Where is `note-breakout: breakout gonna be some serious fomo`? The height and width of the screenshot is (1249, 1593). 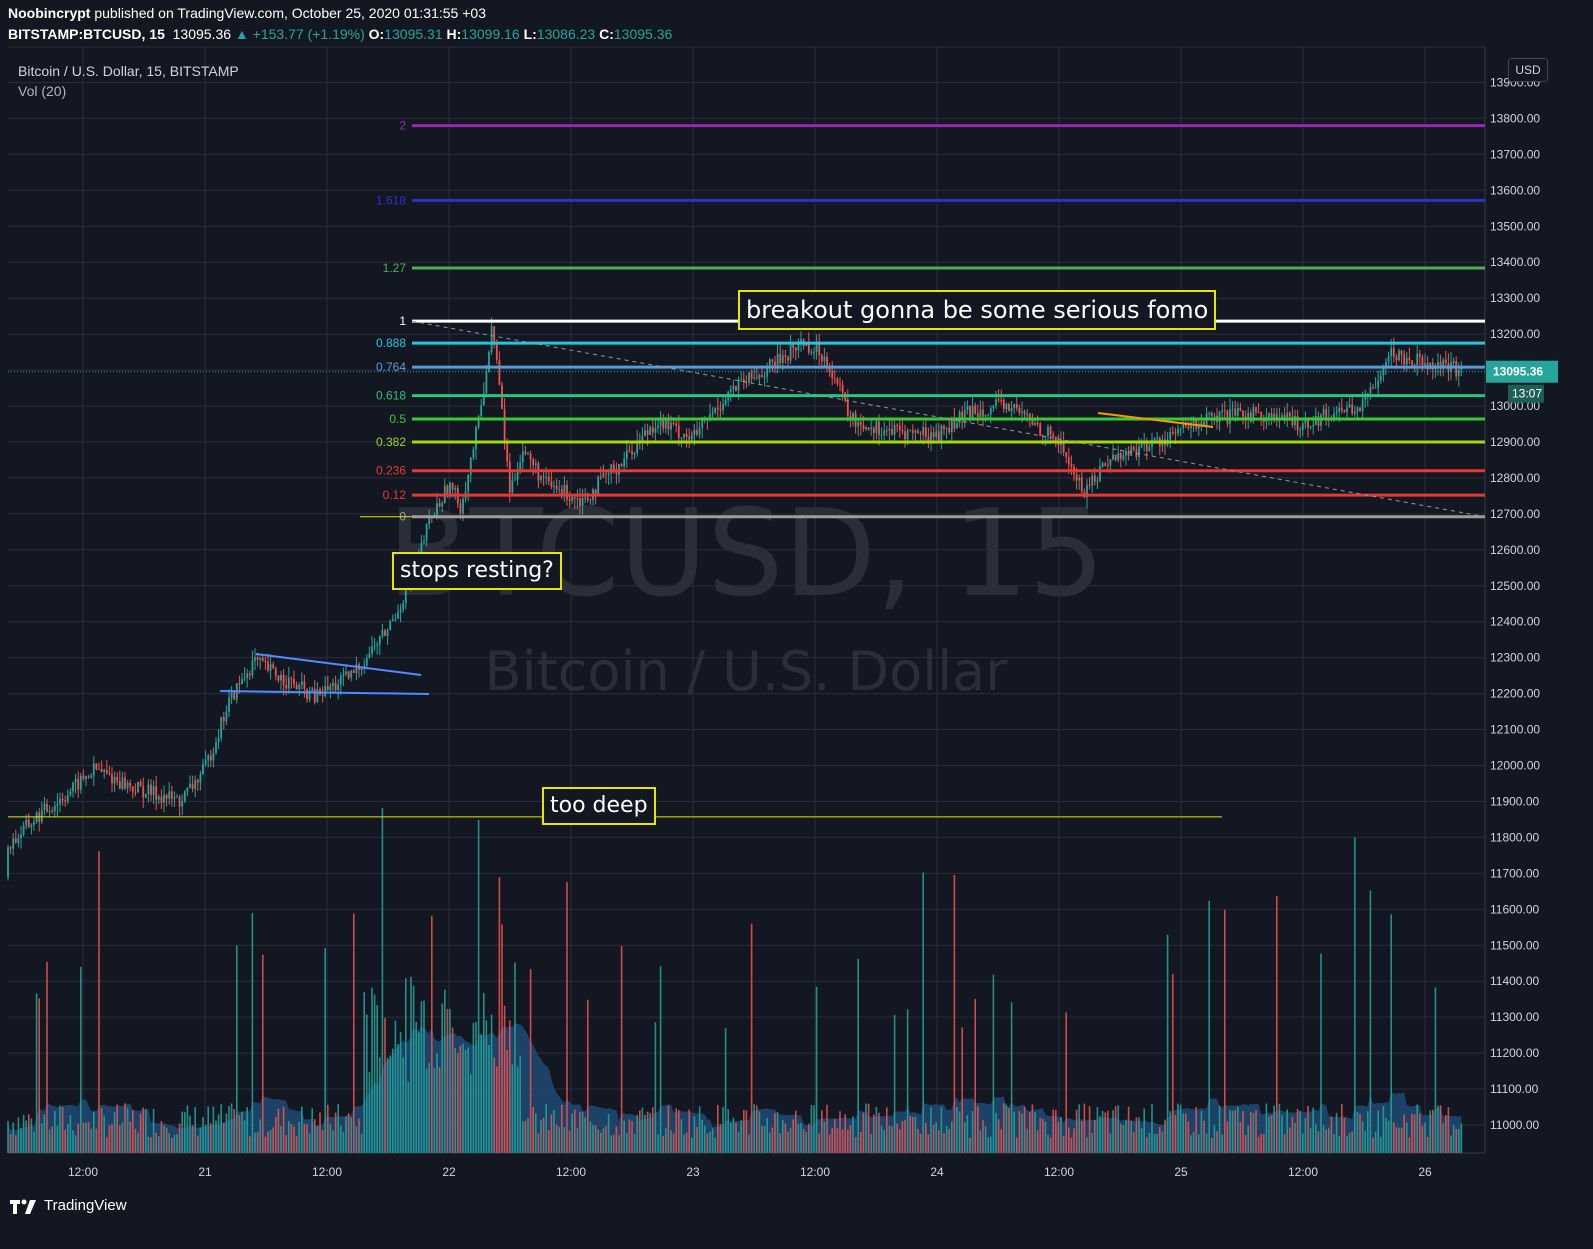
note-breakout: breakout gonna be some serious fomo is located at coordinates (977, 310).